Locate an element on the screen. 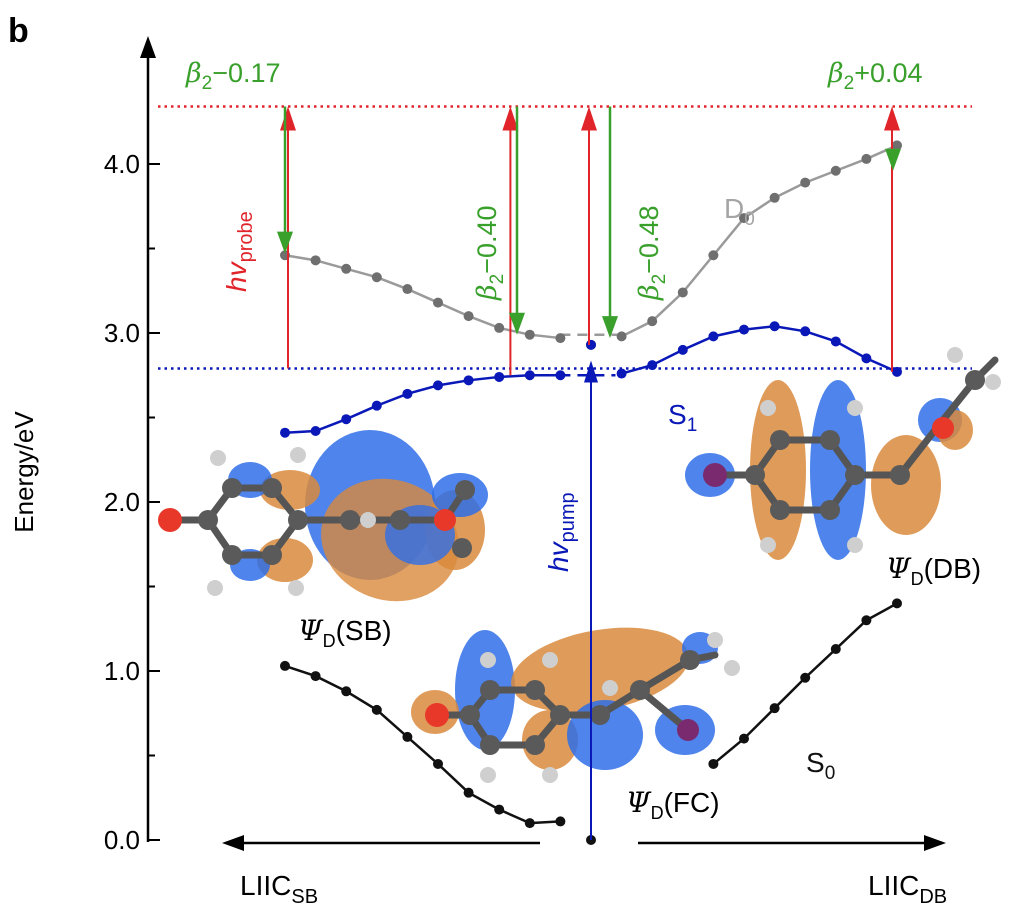 The height and width of the screenshot is (924, 1013). hv-probe-label: hvprobe is located at coordinates (239, 251).